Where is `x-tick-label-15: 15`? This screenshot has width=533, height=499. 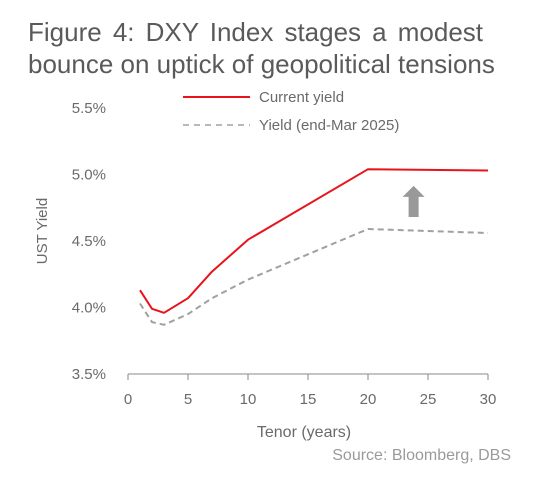 x-tick-label-15: 15 is located at coordinates (308, 399).